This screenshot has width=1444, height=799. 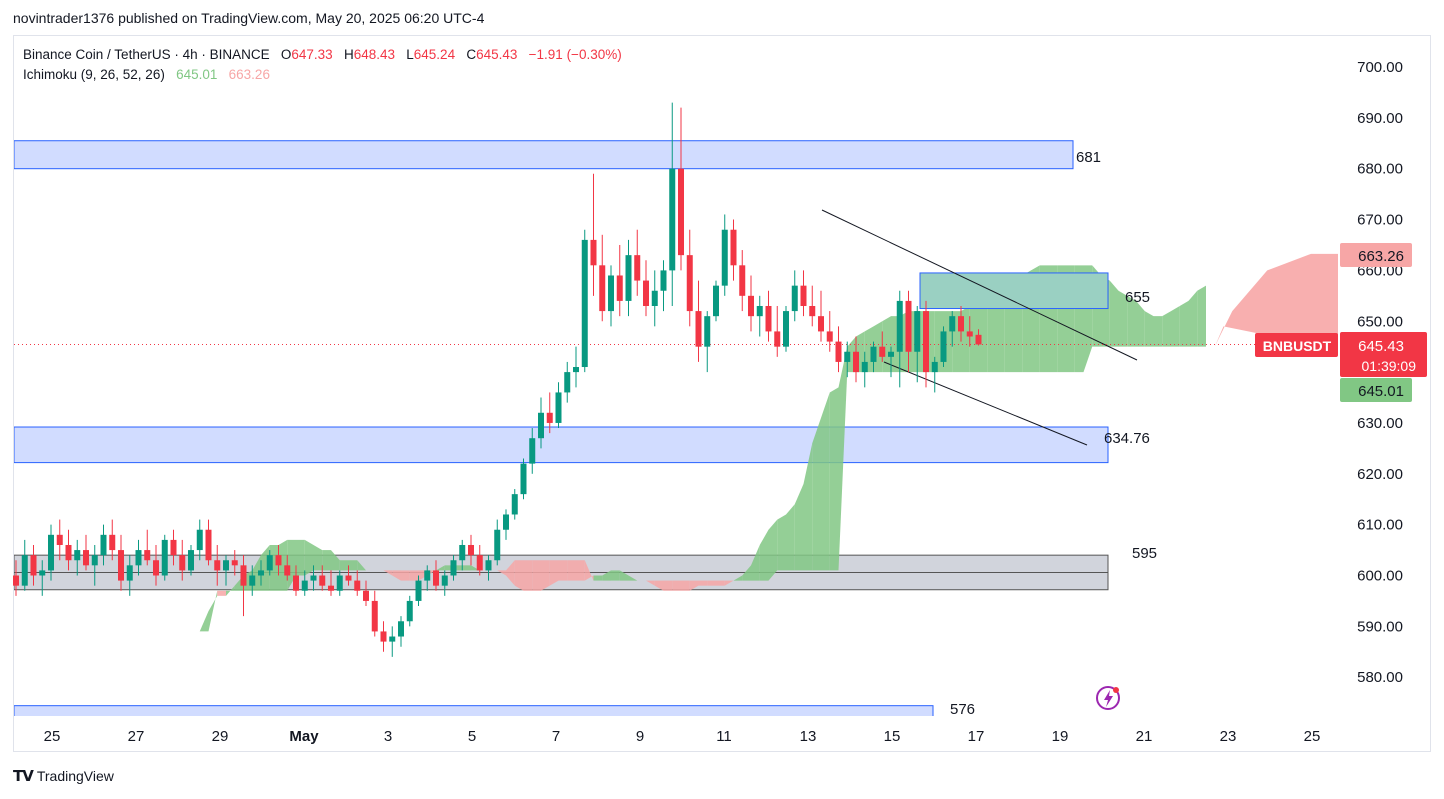 What do you see at coordinates (1276, 300) in the screenshot?
I see `ichimoku-future-cloud` at bounding box center [1276, 300].